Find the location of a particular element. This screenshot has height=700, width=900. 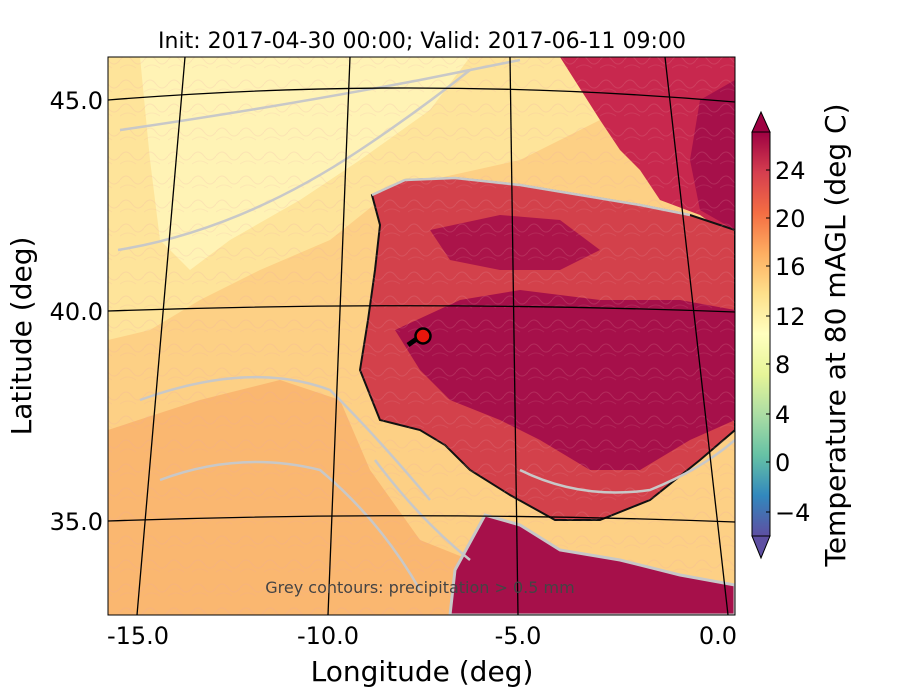

colorbar-tick-label: −4 is located at coordinates (792, 513).